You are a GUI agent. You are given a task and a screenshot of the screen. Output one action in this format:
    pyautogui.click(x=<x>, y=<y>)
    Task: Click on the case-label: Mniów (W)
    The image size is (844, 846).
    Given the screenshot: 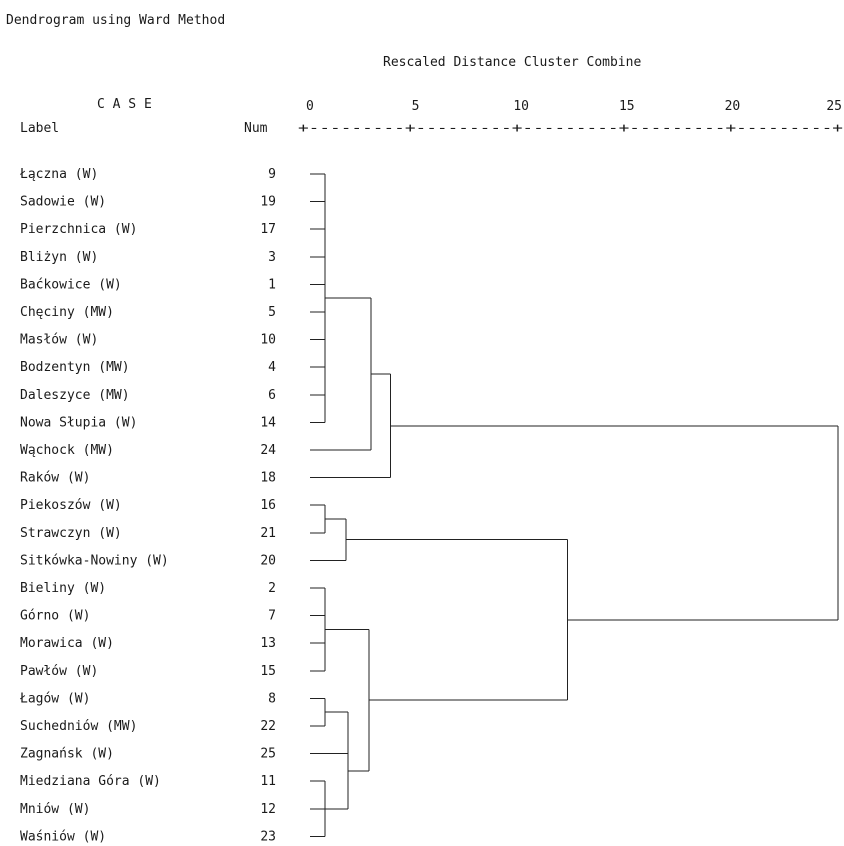 What is the action you would take?
    pyautogui.click(x=55, y=809)
    